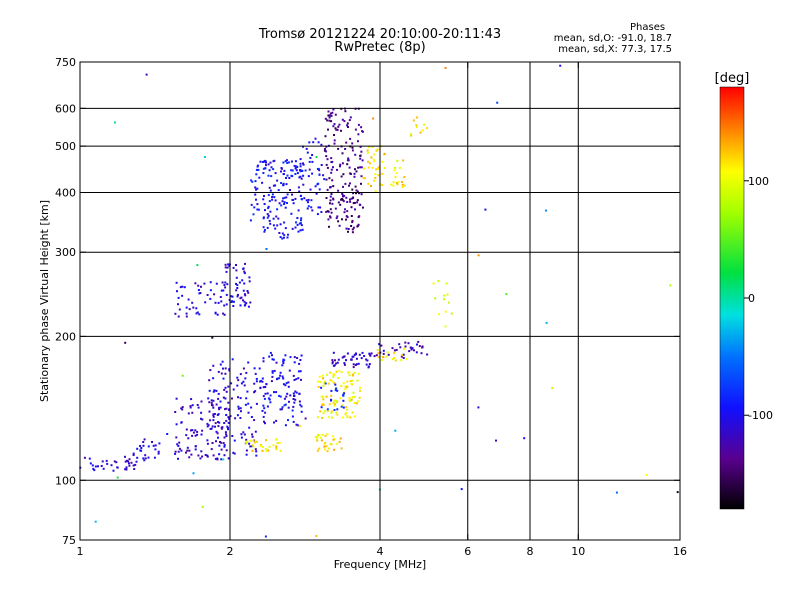 The height and width of the screenshot is (600, 800). Describe the element at coordinates (467, 551) in the screenshot. I see `x-tick-label: 6` at that location.